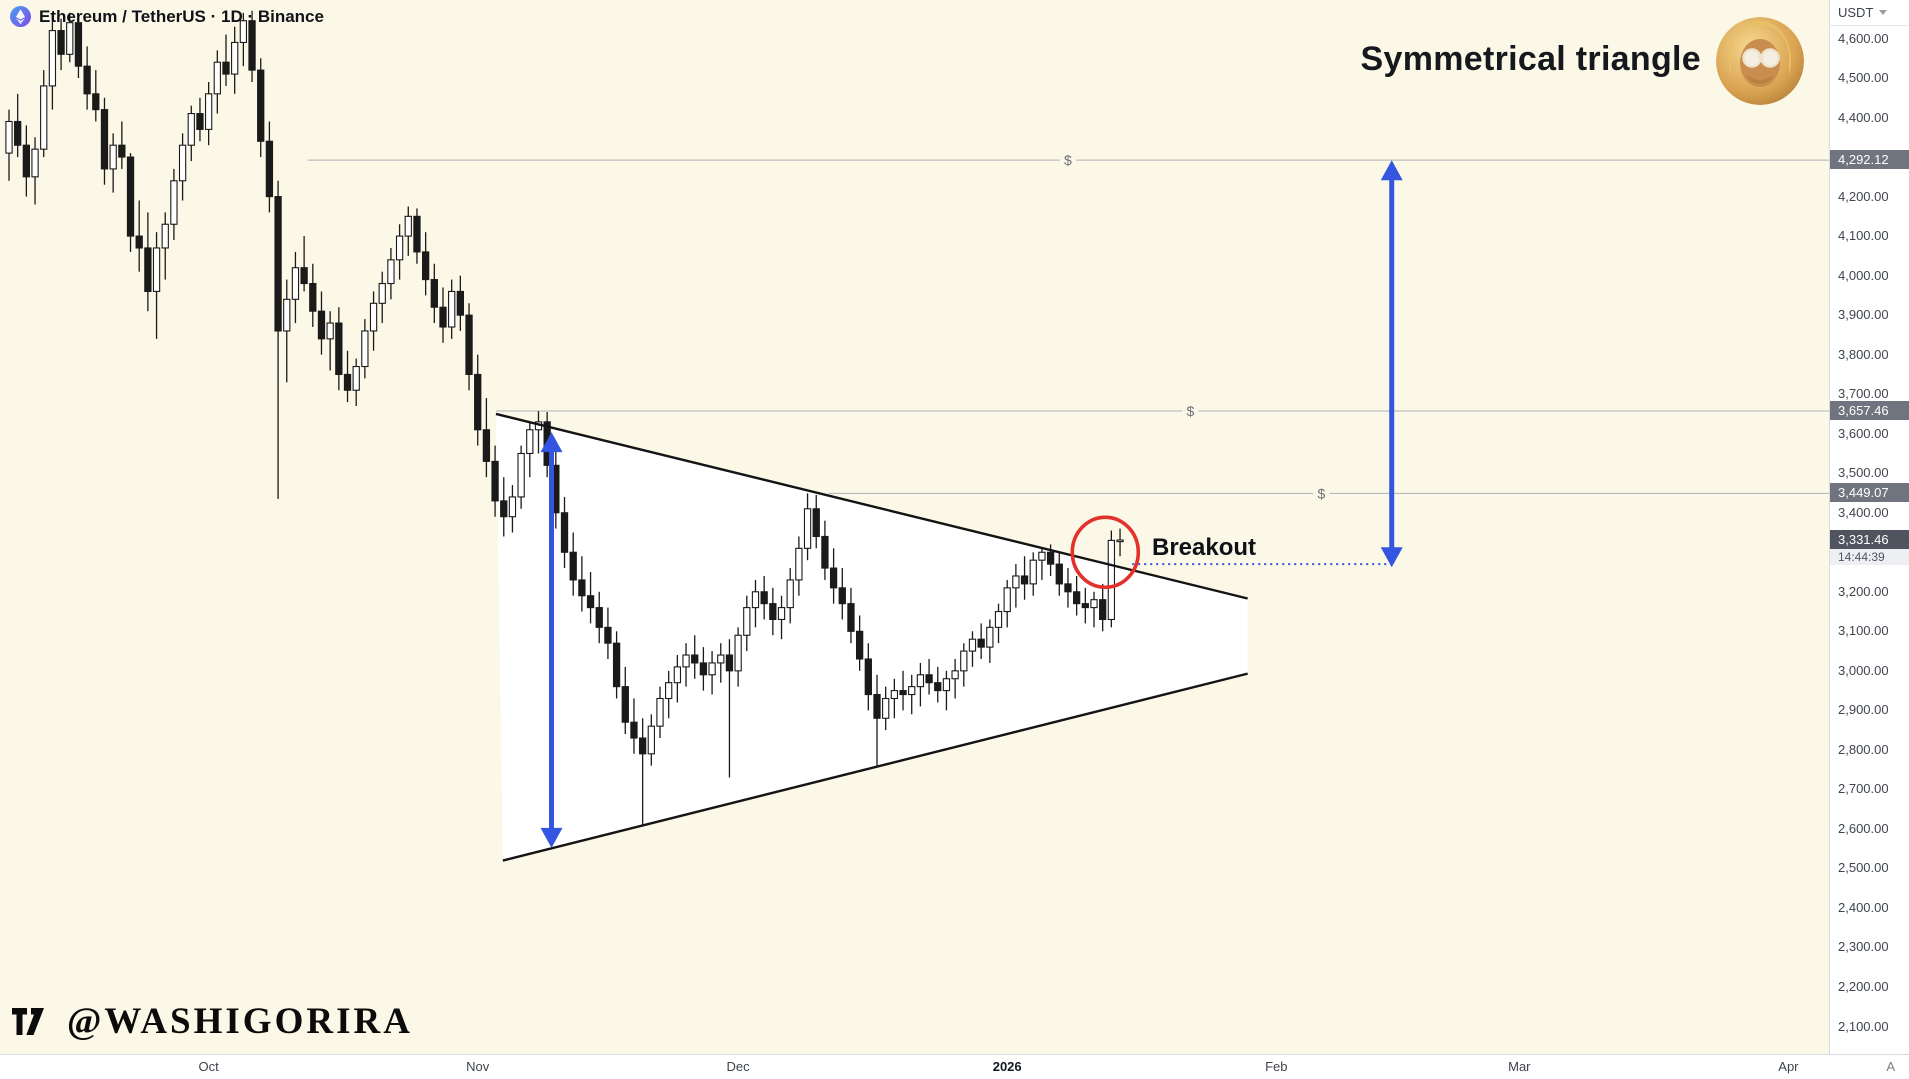 This screenshot has height=1079, width=1909. I want to click on price-axis-label: 2,600.00, so click(1863, 828).